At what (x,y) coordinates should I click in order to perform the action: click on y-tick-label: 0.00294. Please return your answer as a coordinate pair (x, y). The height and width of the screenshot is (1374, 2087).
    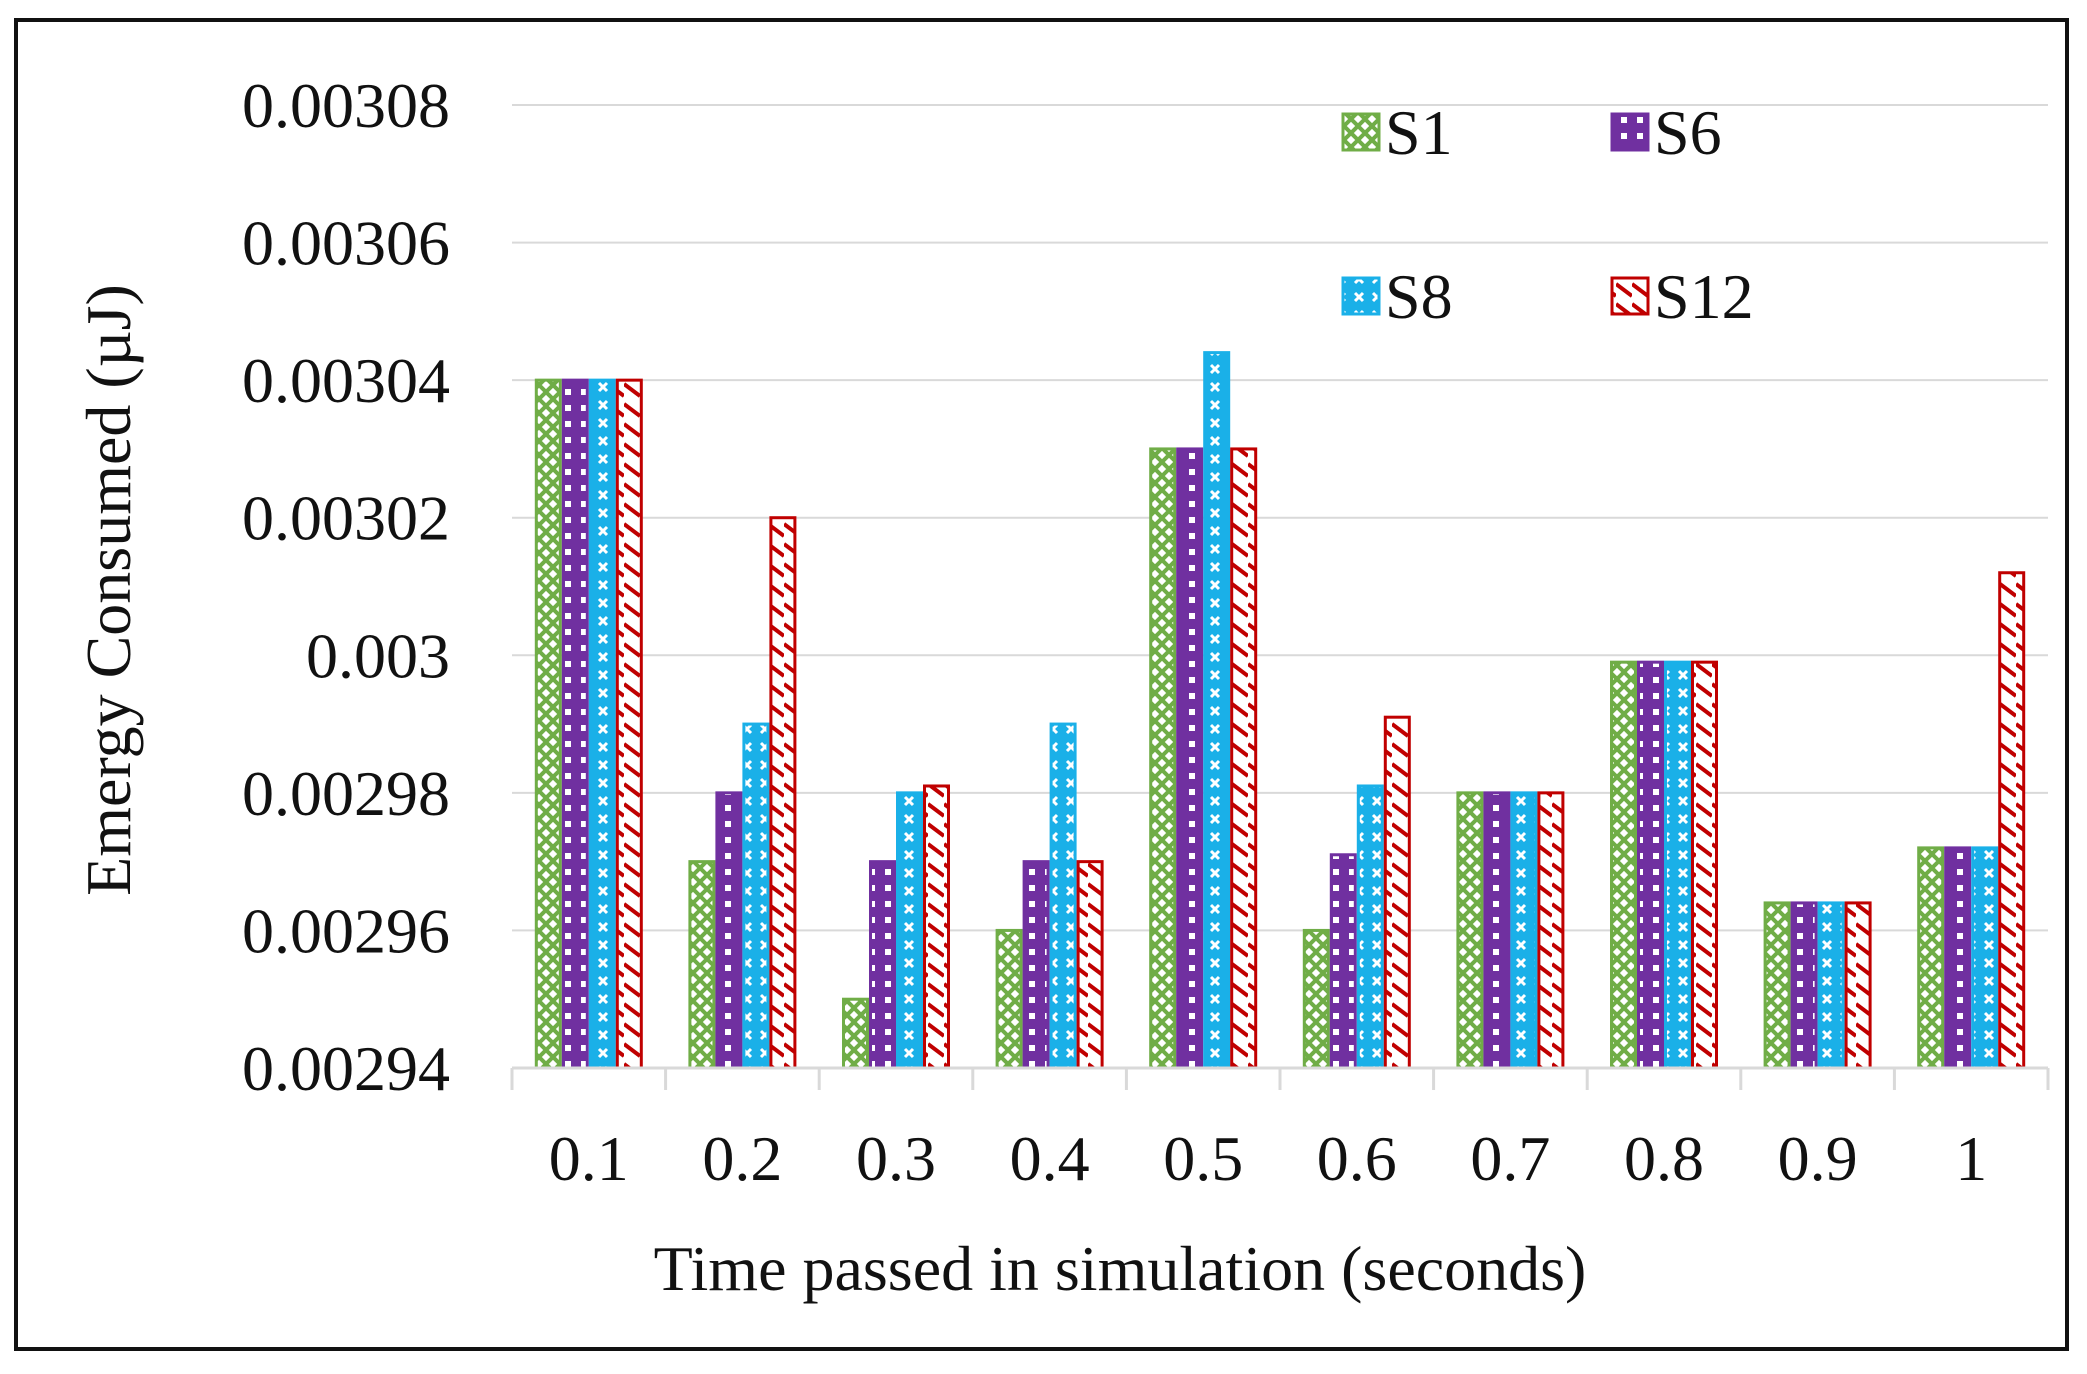
    Looking at the image, I should click on (346, 1068).